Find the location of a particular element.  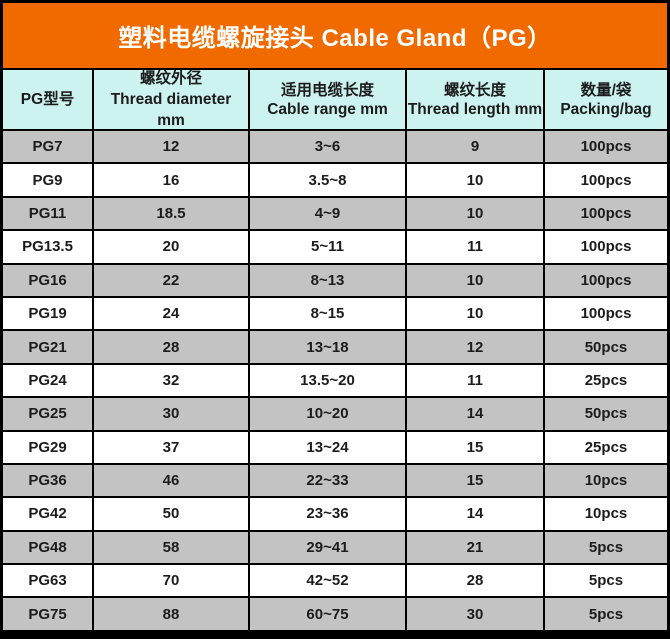

cell-thread-diameter-mm: 30 is located at coordinates (171, 414).